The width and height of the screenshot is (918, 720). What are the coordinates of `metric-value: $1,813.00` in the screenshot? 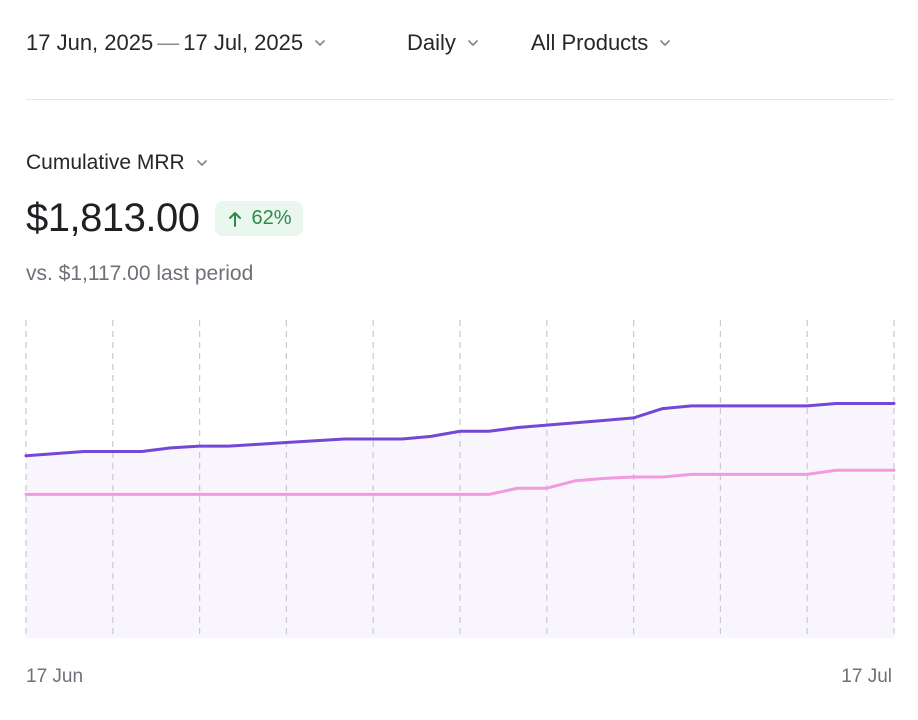 It's located at (113, 218).